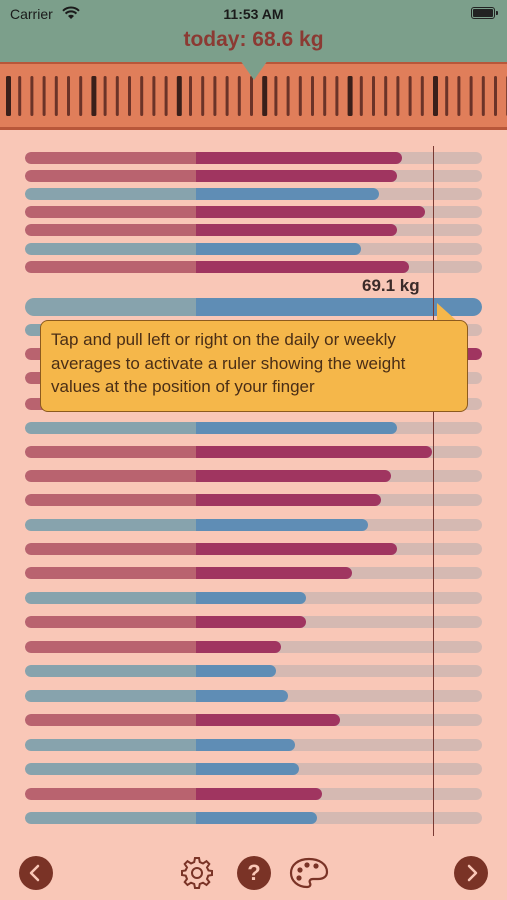 This screenshot has width=507, height=900. What do you see at coordinates (391, 285) in the screenshot?
I see `ruler-cursor-value: 69.1 kg` at bounding box center [391, 285].